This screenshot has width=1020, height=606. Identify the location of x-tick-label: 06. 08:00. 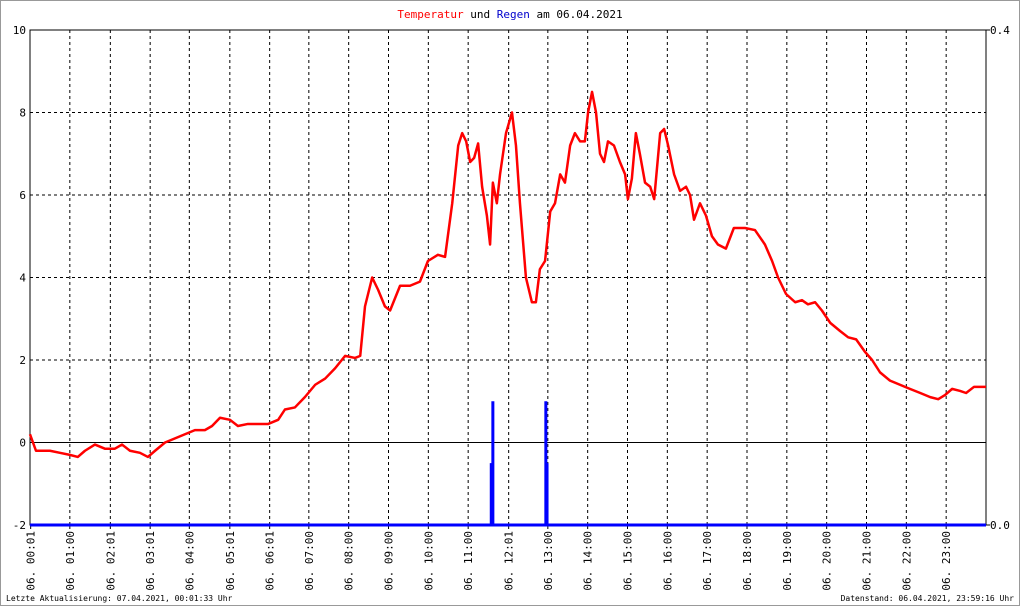
(349, 561).